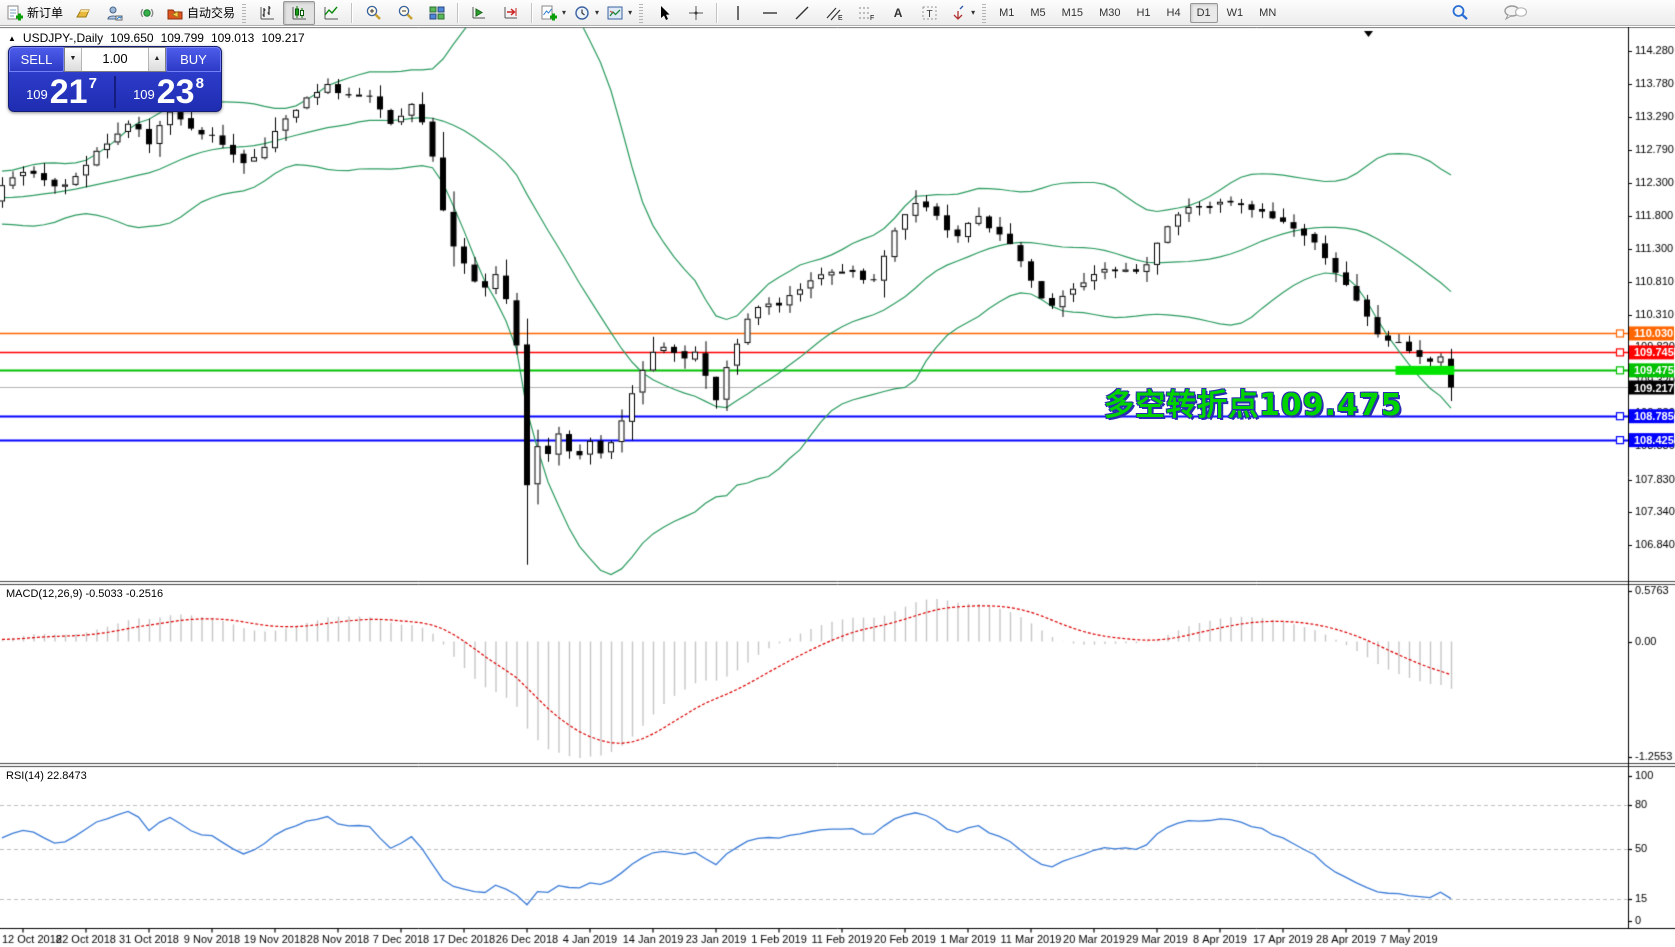 The height and width of the screenshot is (947, 1675). What do you see at coordinates (1268, 12) in the screenshot?
I see `timeframe-button-MN: MN` at bounding box center [1268, 12].